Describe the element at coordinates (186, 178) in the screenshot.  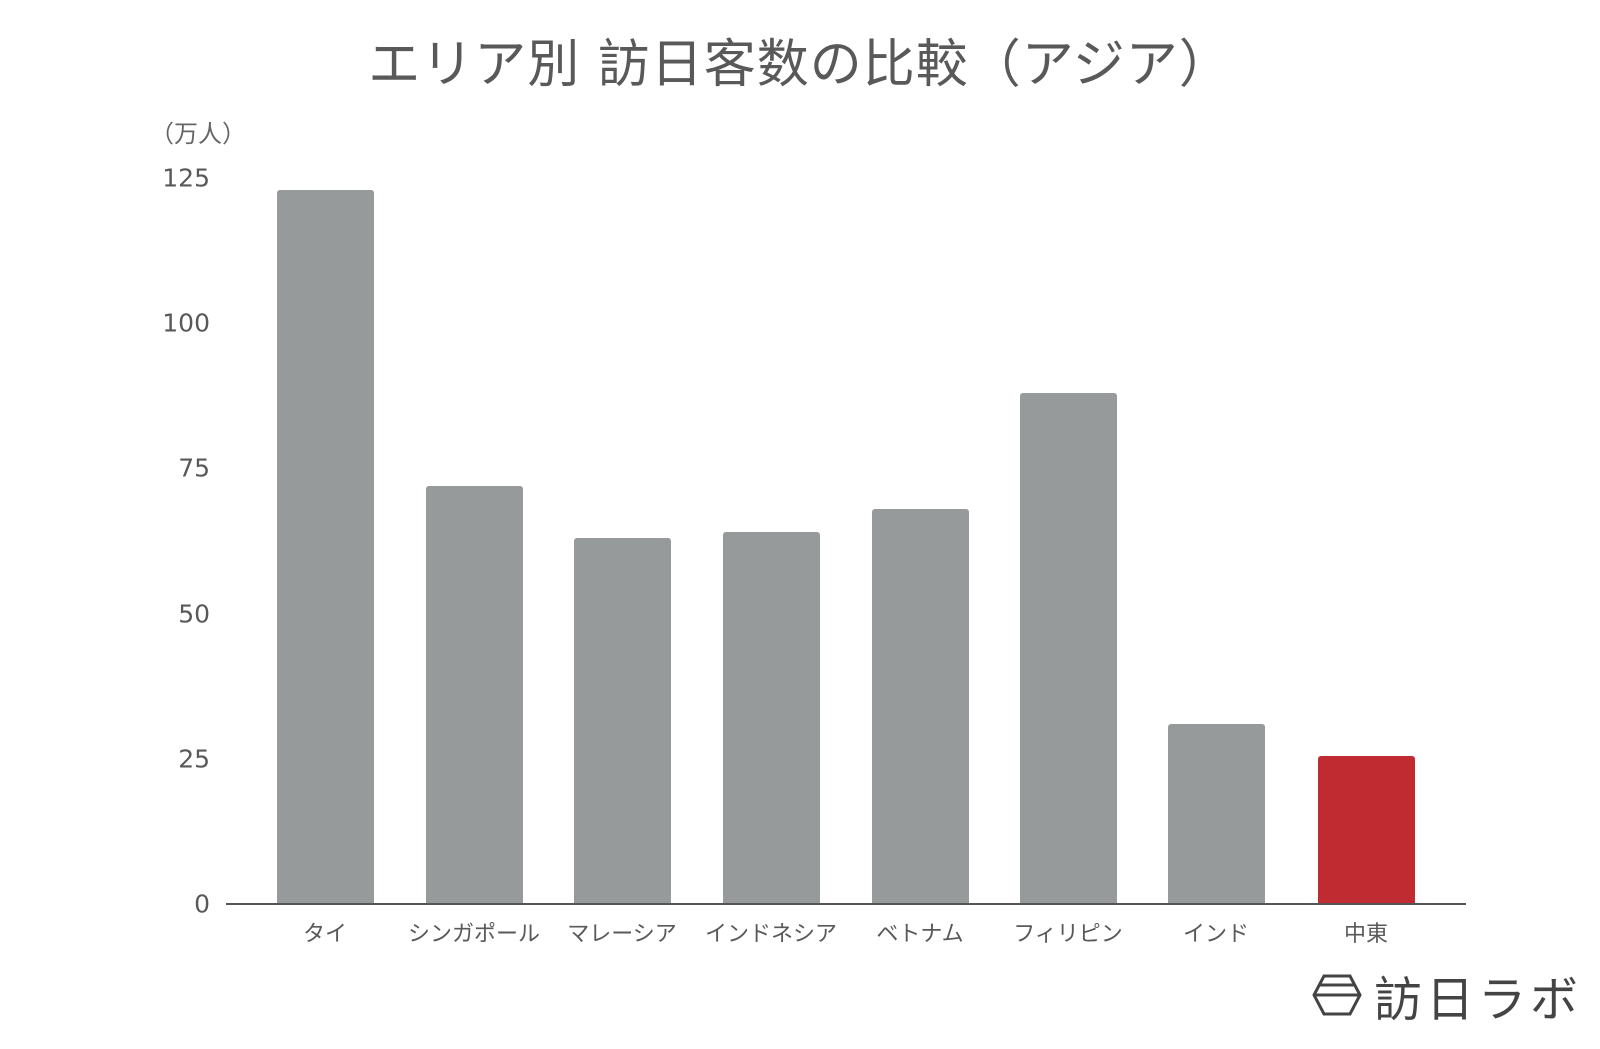
I see `y-tick-label: 125` at that location.